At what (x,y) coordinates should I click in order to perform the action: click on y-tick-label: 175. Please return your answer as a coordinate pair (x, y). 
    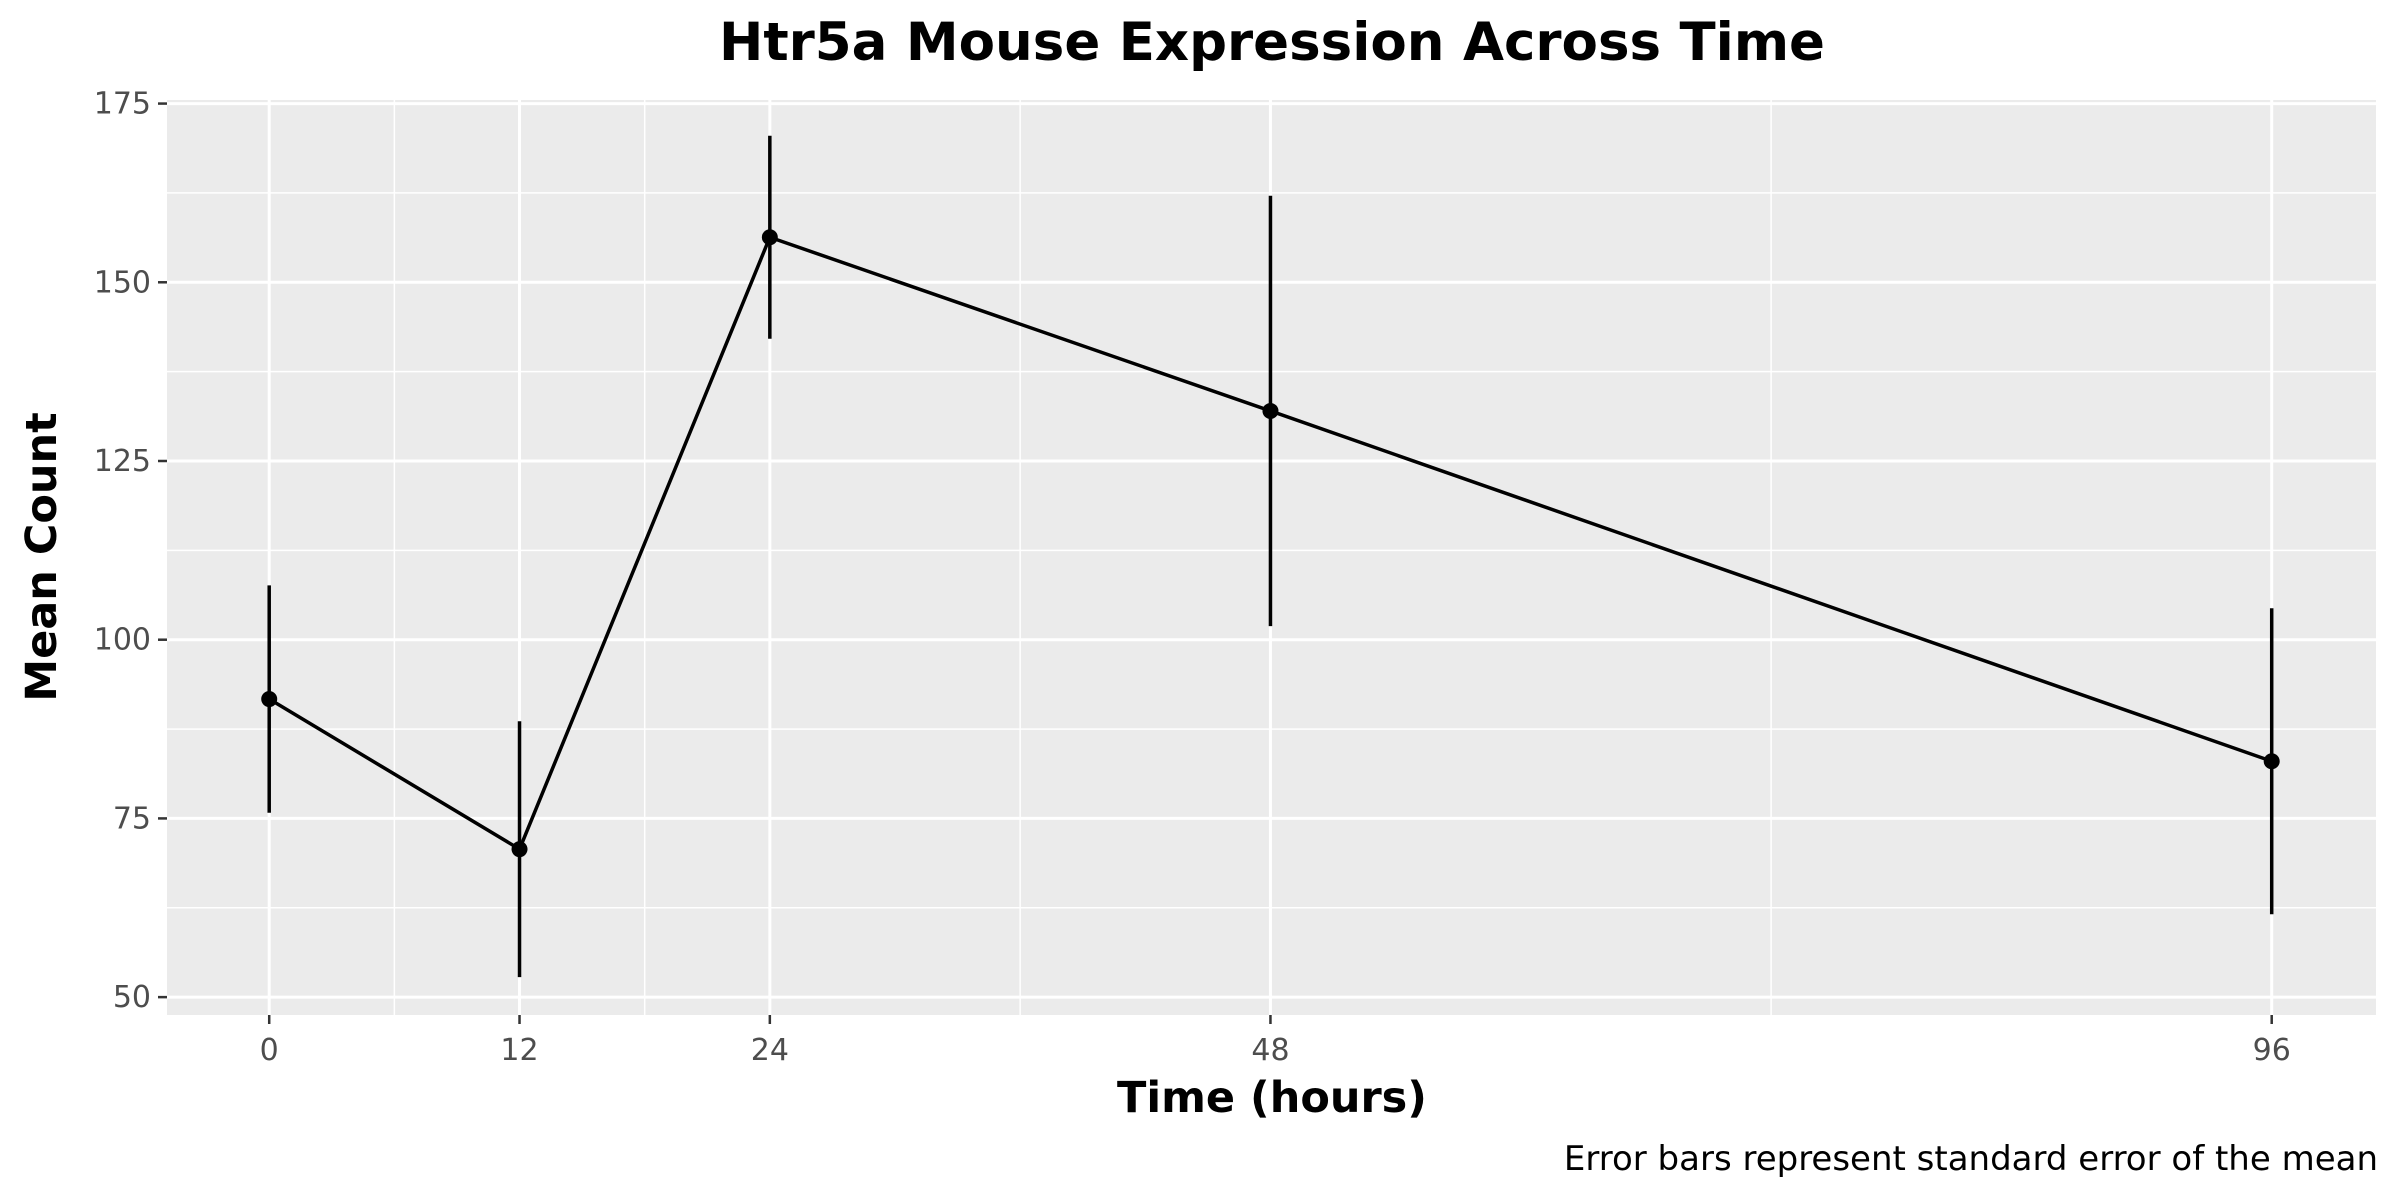
    Looking at the image, I should click on (122, 104).